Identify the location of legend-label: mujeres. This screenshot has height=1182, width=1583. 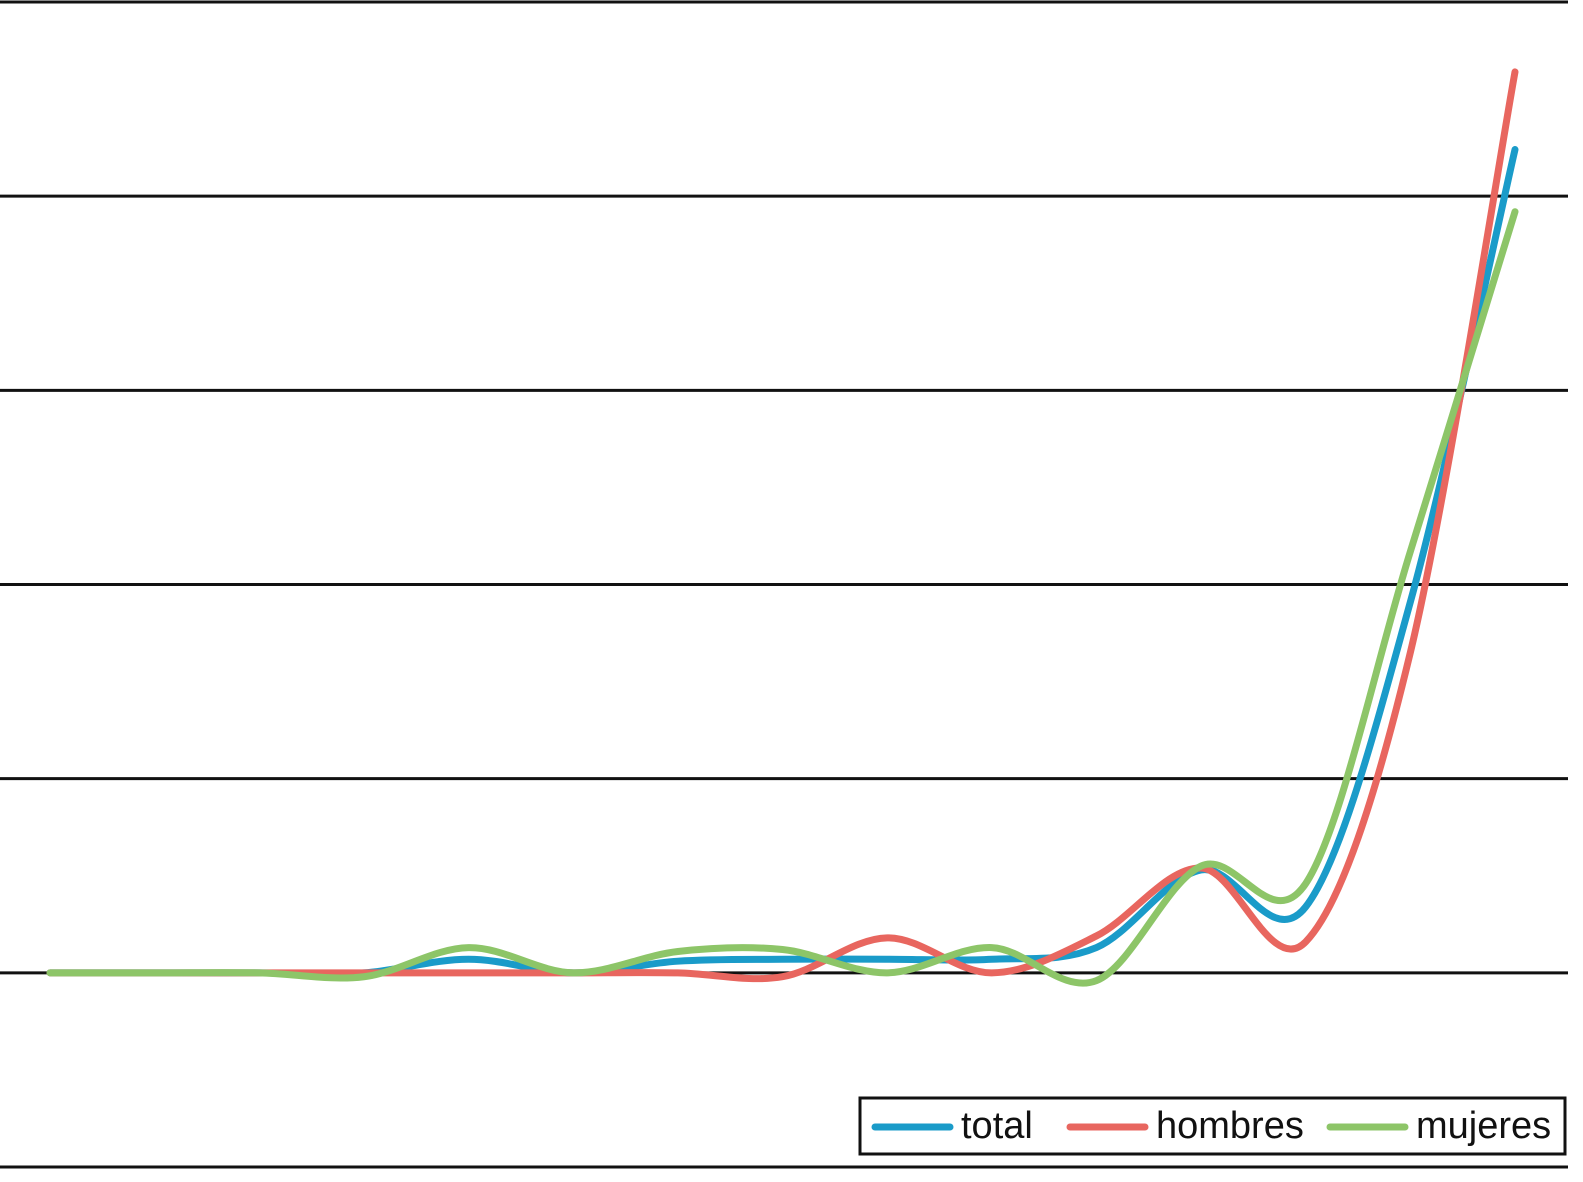
(1483, 1126).